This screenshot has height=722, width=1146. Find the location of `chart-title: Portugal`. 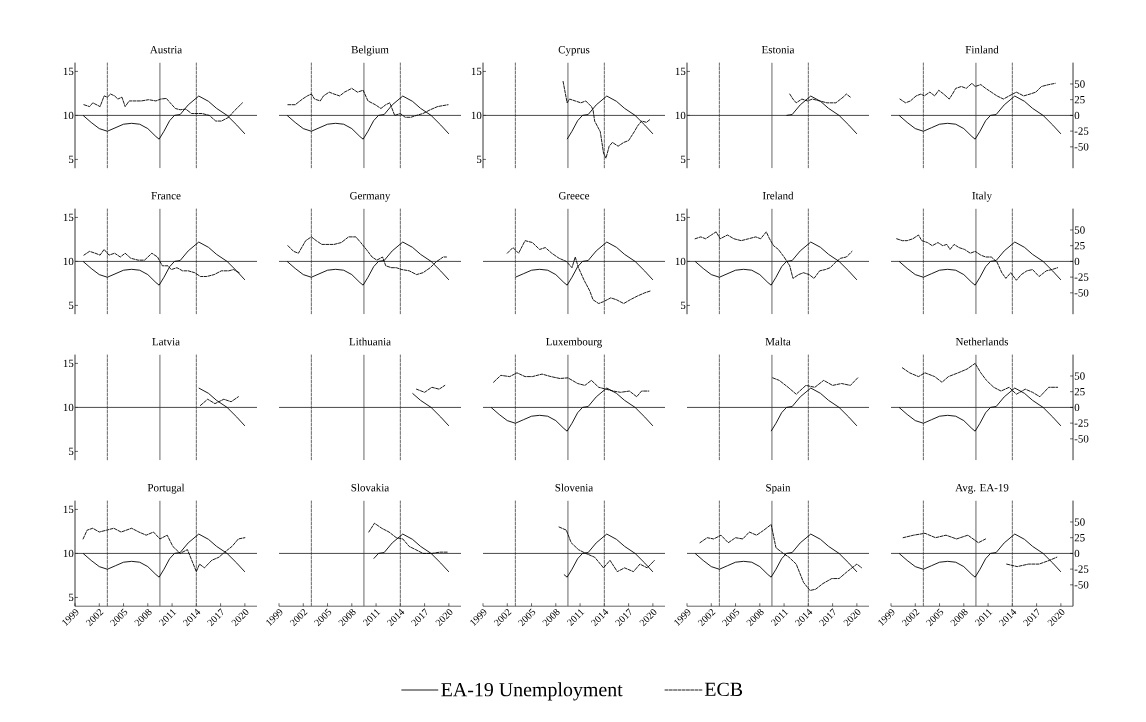

chart-title: Portugal is located at coordinates (166, 488).